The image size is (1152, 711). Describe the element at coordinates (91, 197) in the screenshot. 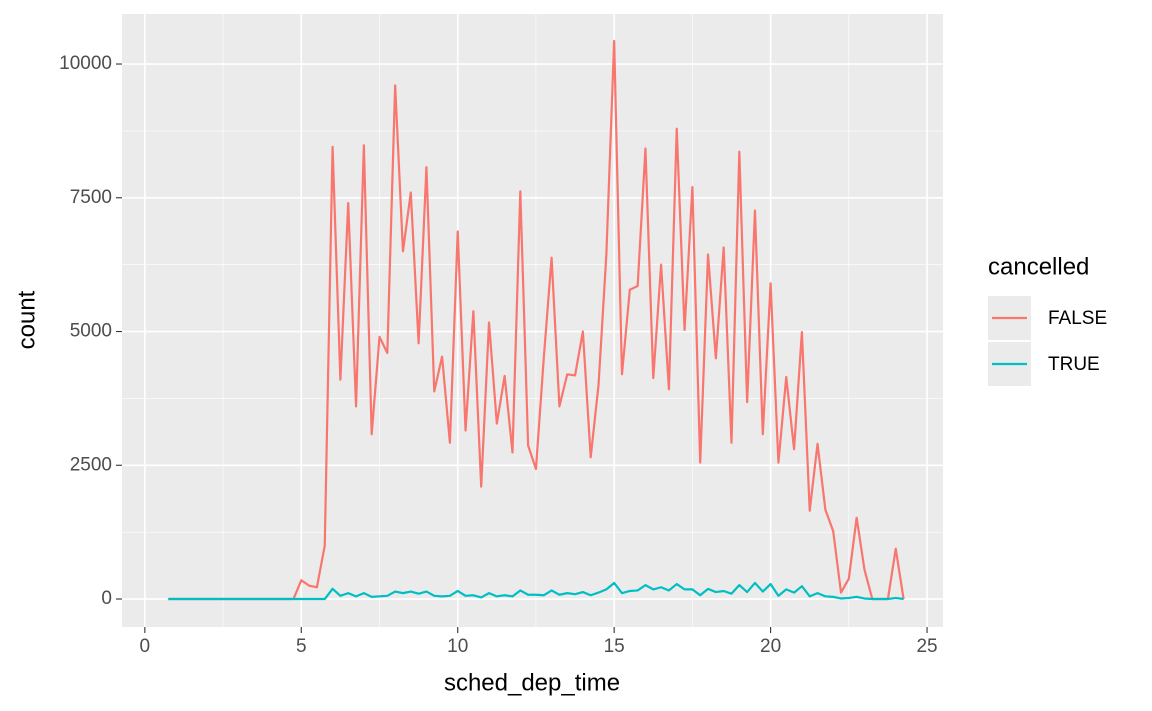

I see `y-tick-label: 7500` at that location.